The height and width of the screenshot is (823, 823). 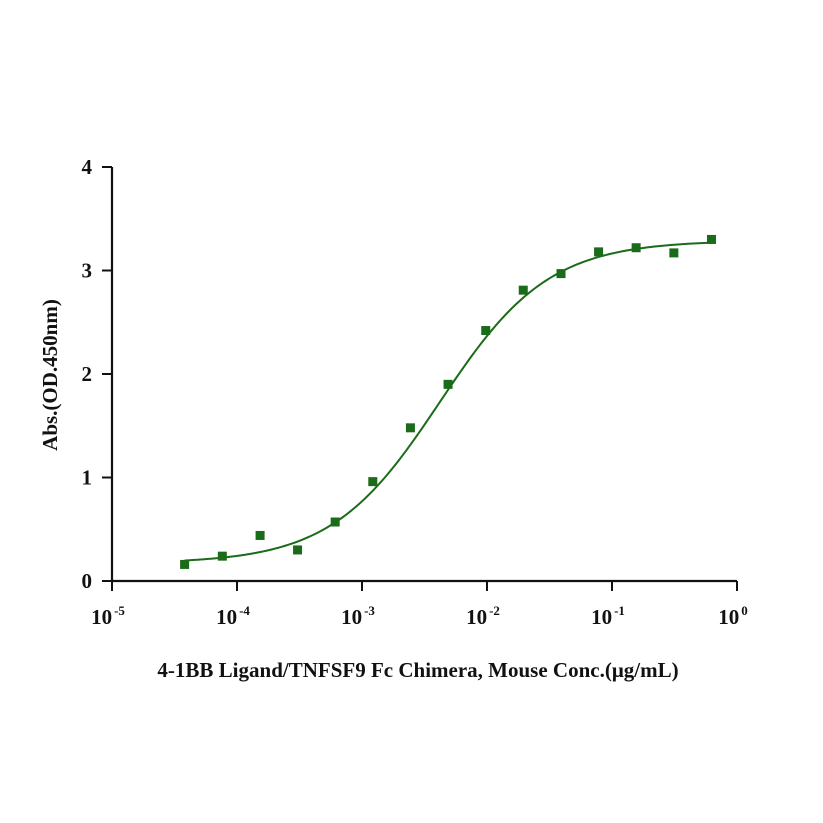 What do you see at coordinates (50, 375) in the screenshot?
I see `y-axis-title: Abs.(OD.450nm)` at bounding box center [50, 375].